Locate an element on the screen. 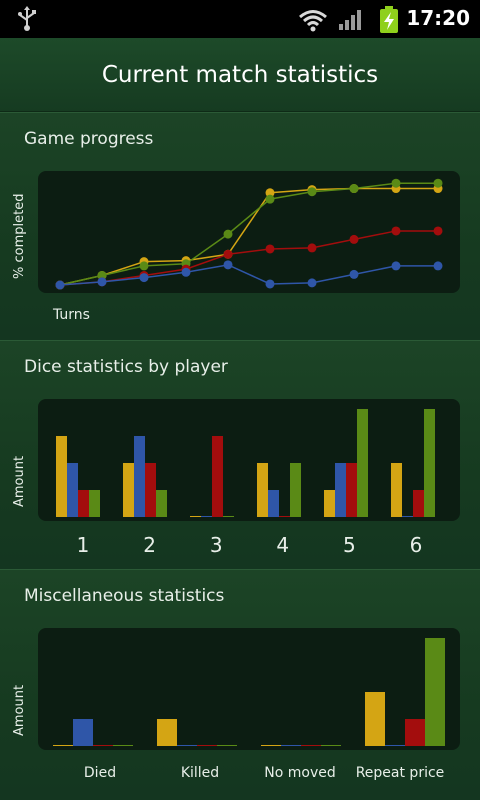 This screenshot has width=480, height=800. wifi-icon is located at coordinates (313, 22).